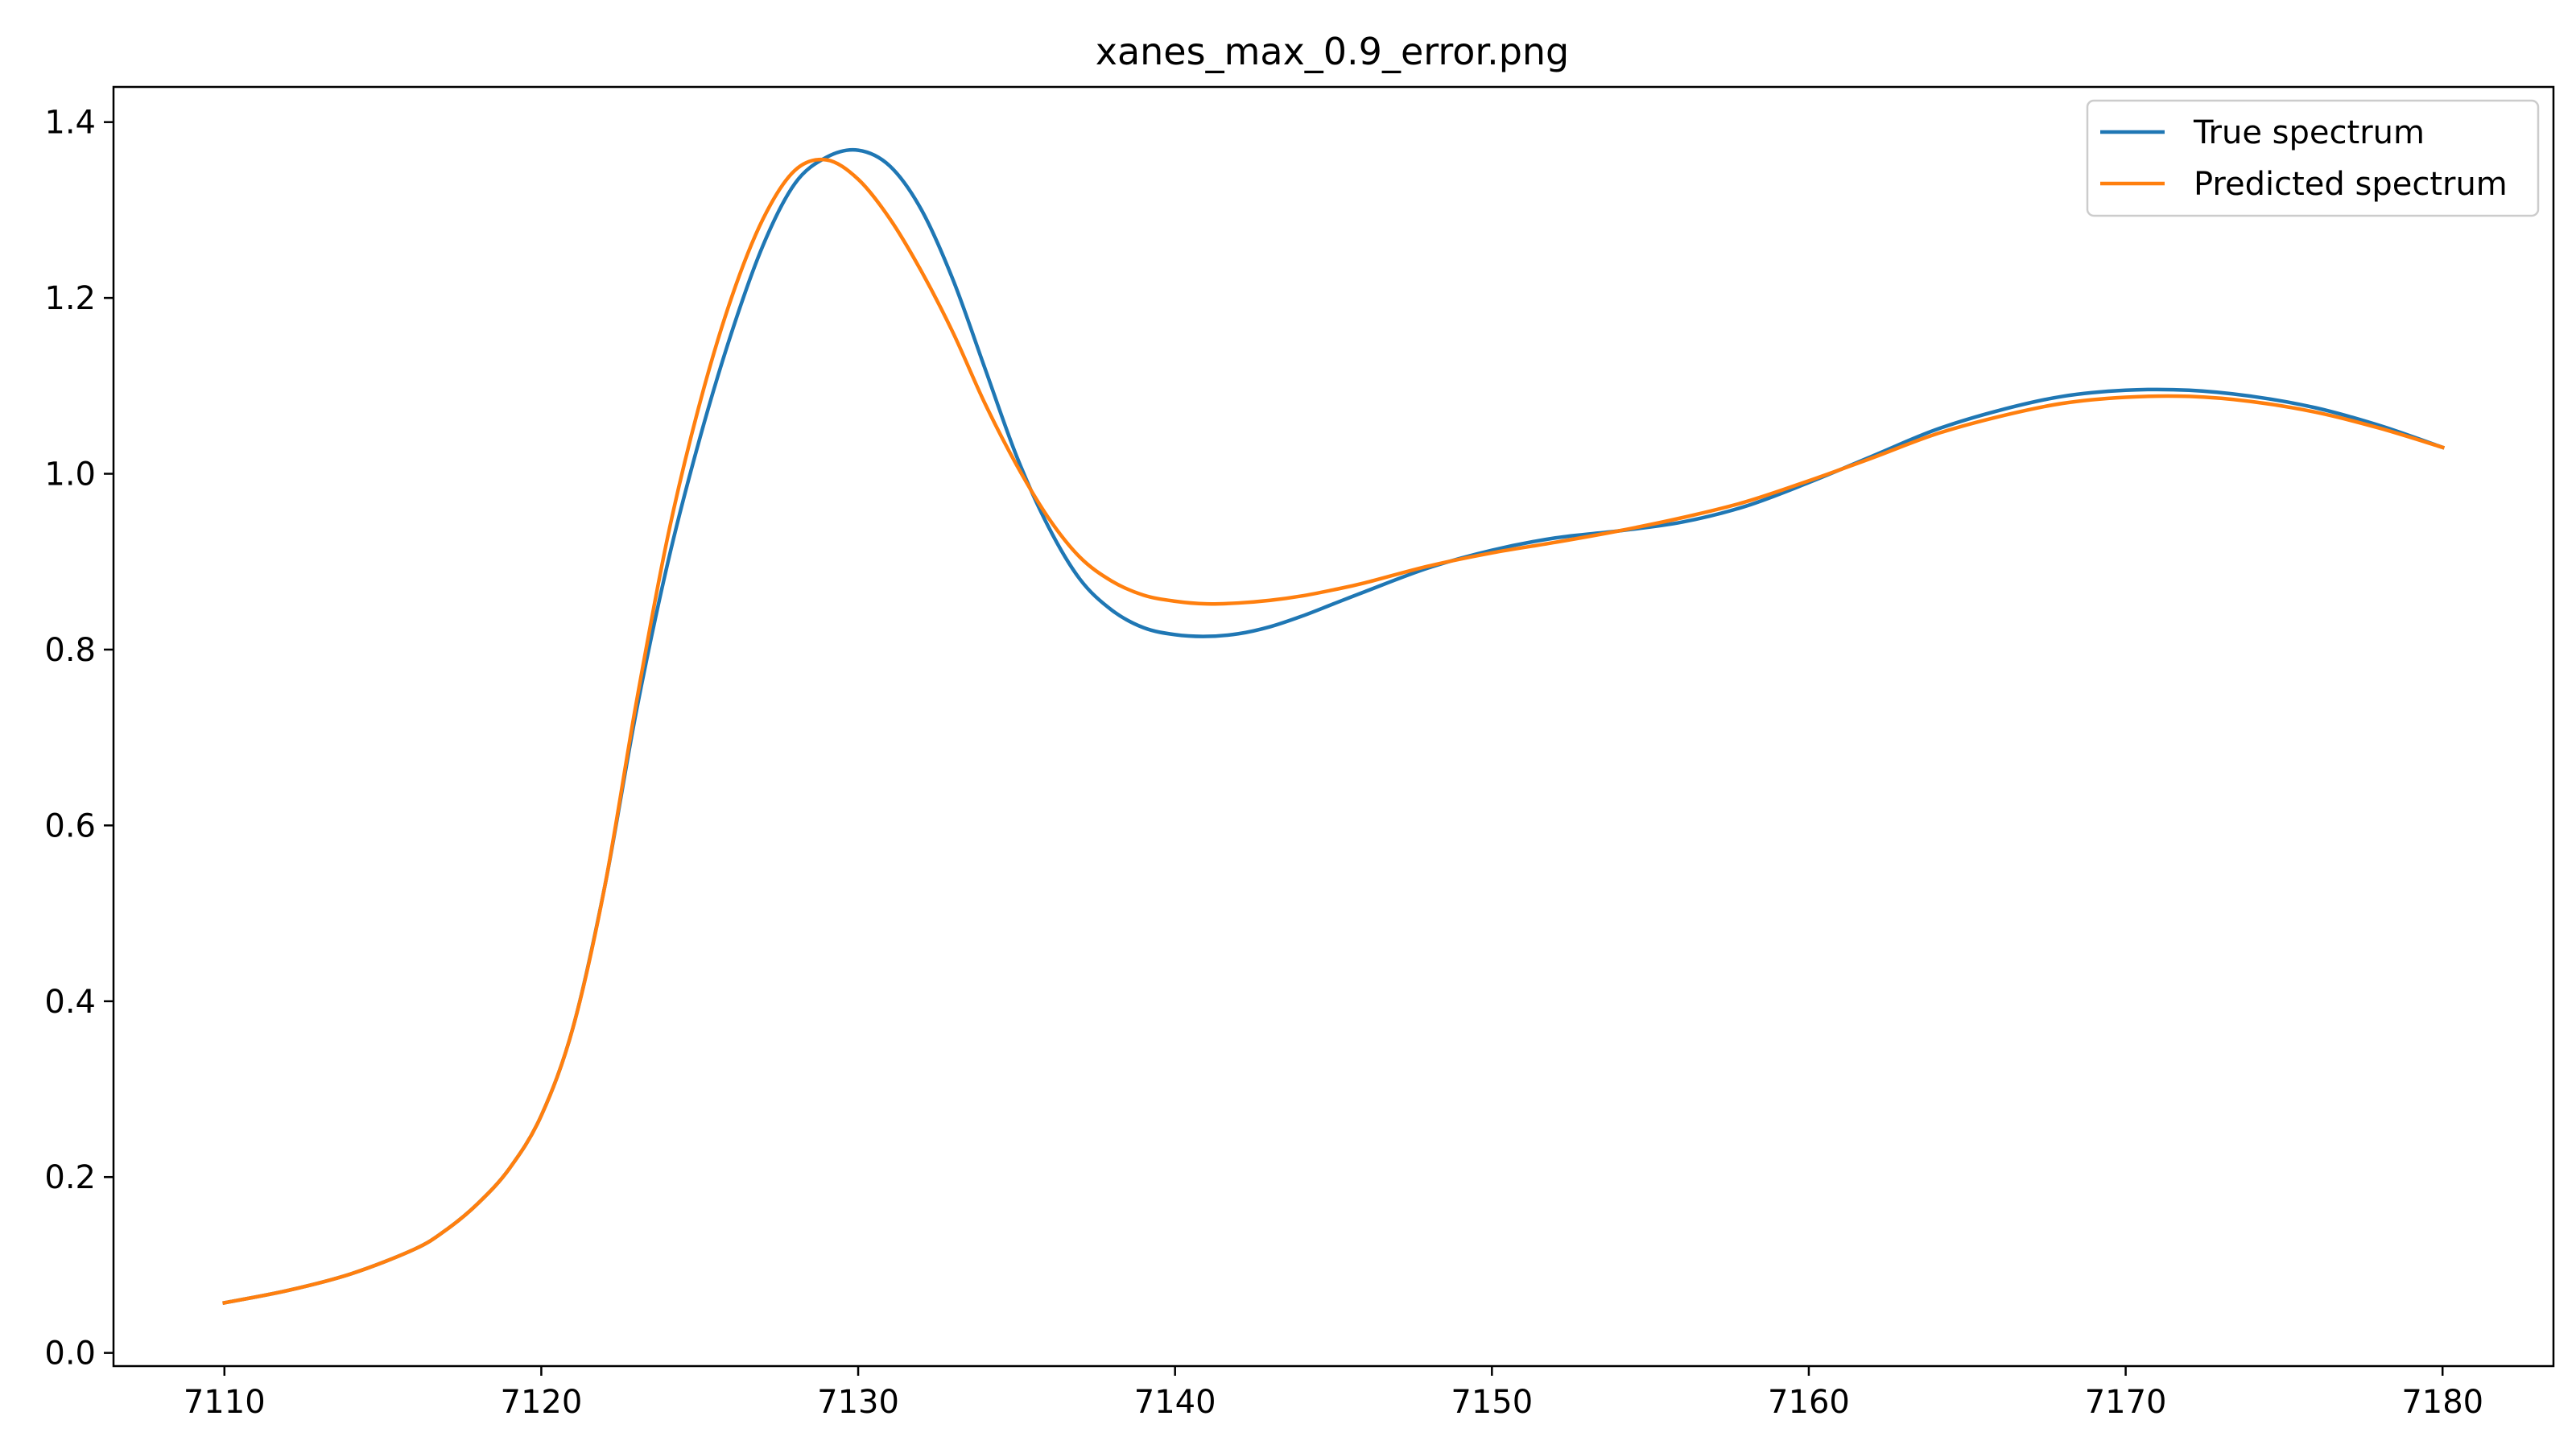 The image size is (2576, 1449). What do you see at coordinates (70, 298) in the screenshot?
I see `y-tick-label: 1.2` at bounding box center [70, 298].